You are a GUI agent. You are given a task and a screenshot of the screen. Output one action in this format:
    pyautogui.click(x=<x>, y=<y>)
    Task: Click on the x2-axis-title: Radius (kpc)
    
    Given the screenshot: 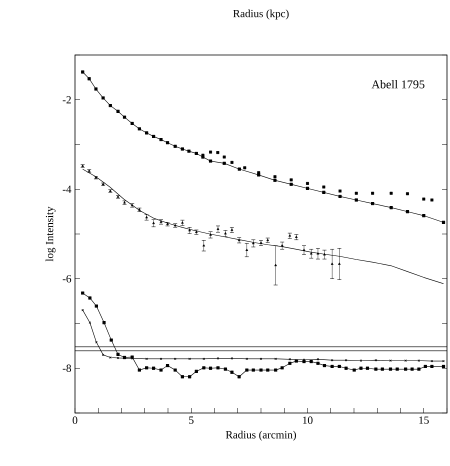 What is the action you would take?
    pyautogui.click(x=261, y=15)
    